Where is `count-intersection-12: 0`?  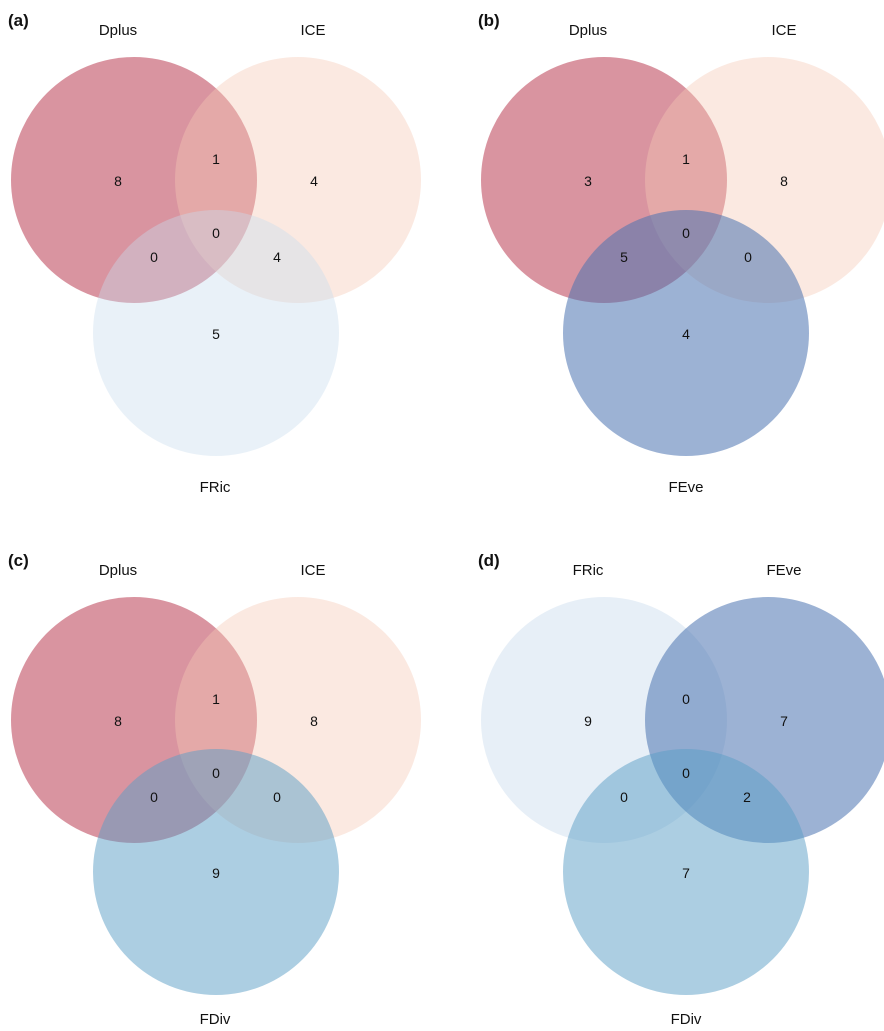
count-intersection-12: 0 is located at coordinates (686, 699).